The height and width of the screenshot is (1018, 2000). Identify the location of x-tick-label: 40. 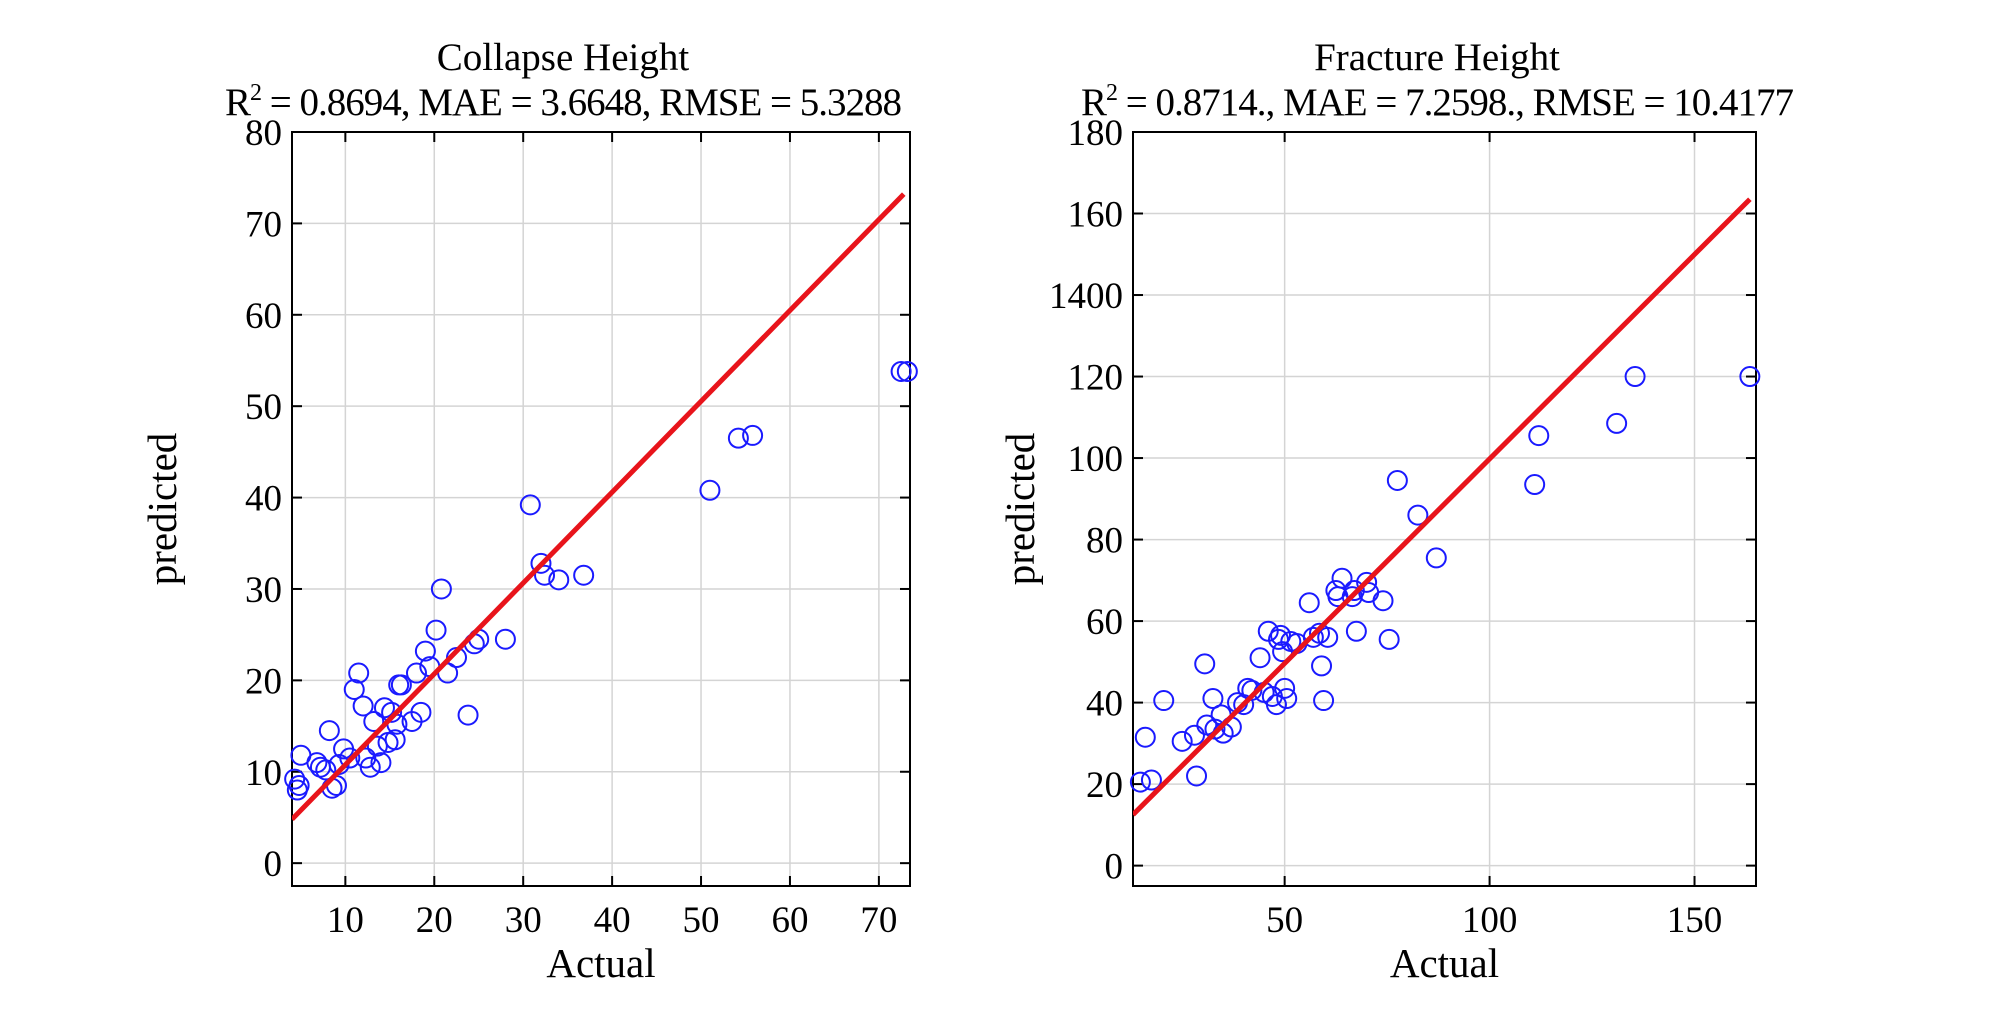
(612, 920).